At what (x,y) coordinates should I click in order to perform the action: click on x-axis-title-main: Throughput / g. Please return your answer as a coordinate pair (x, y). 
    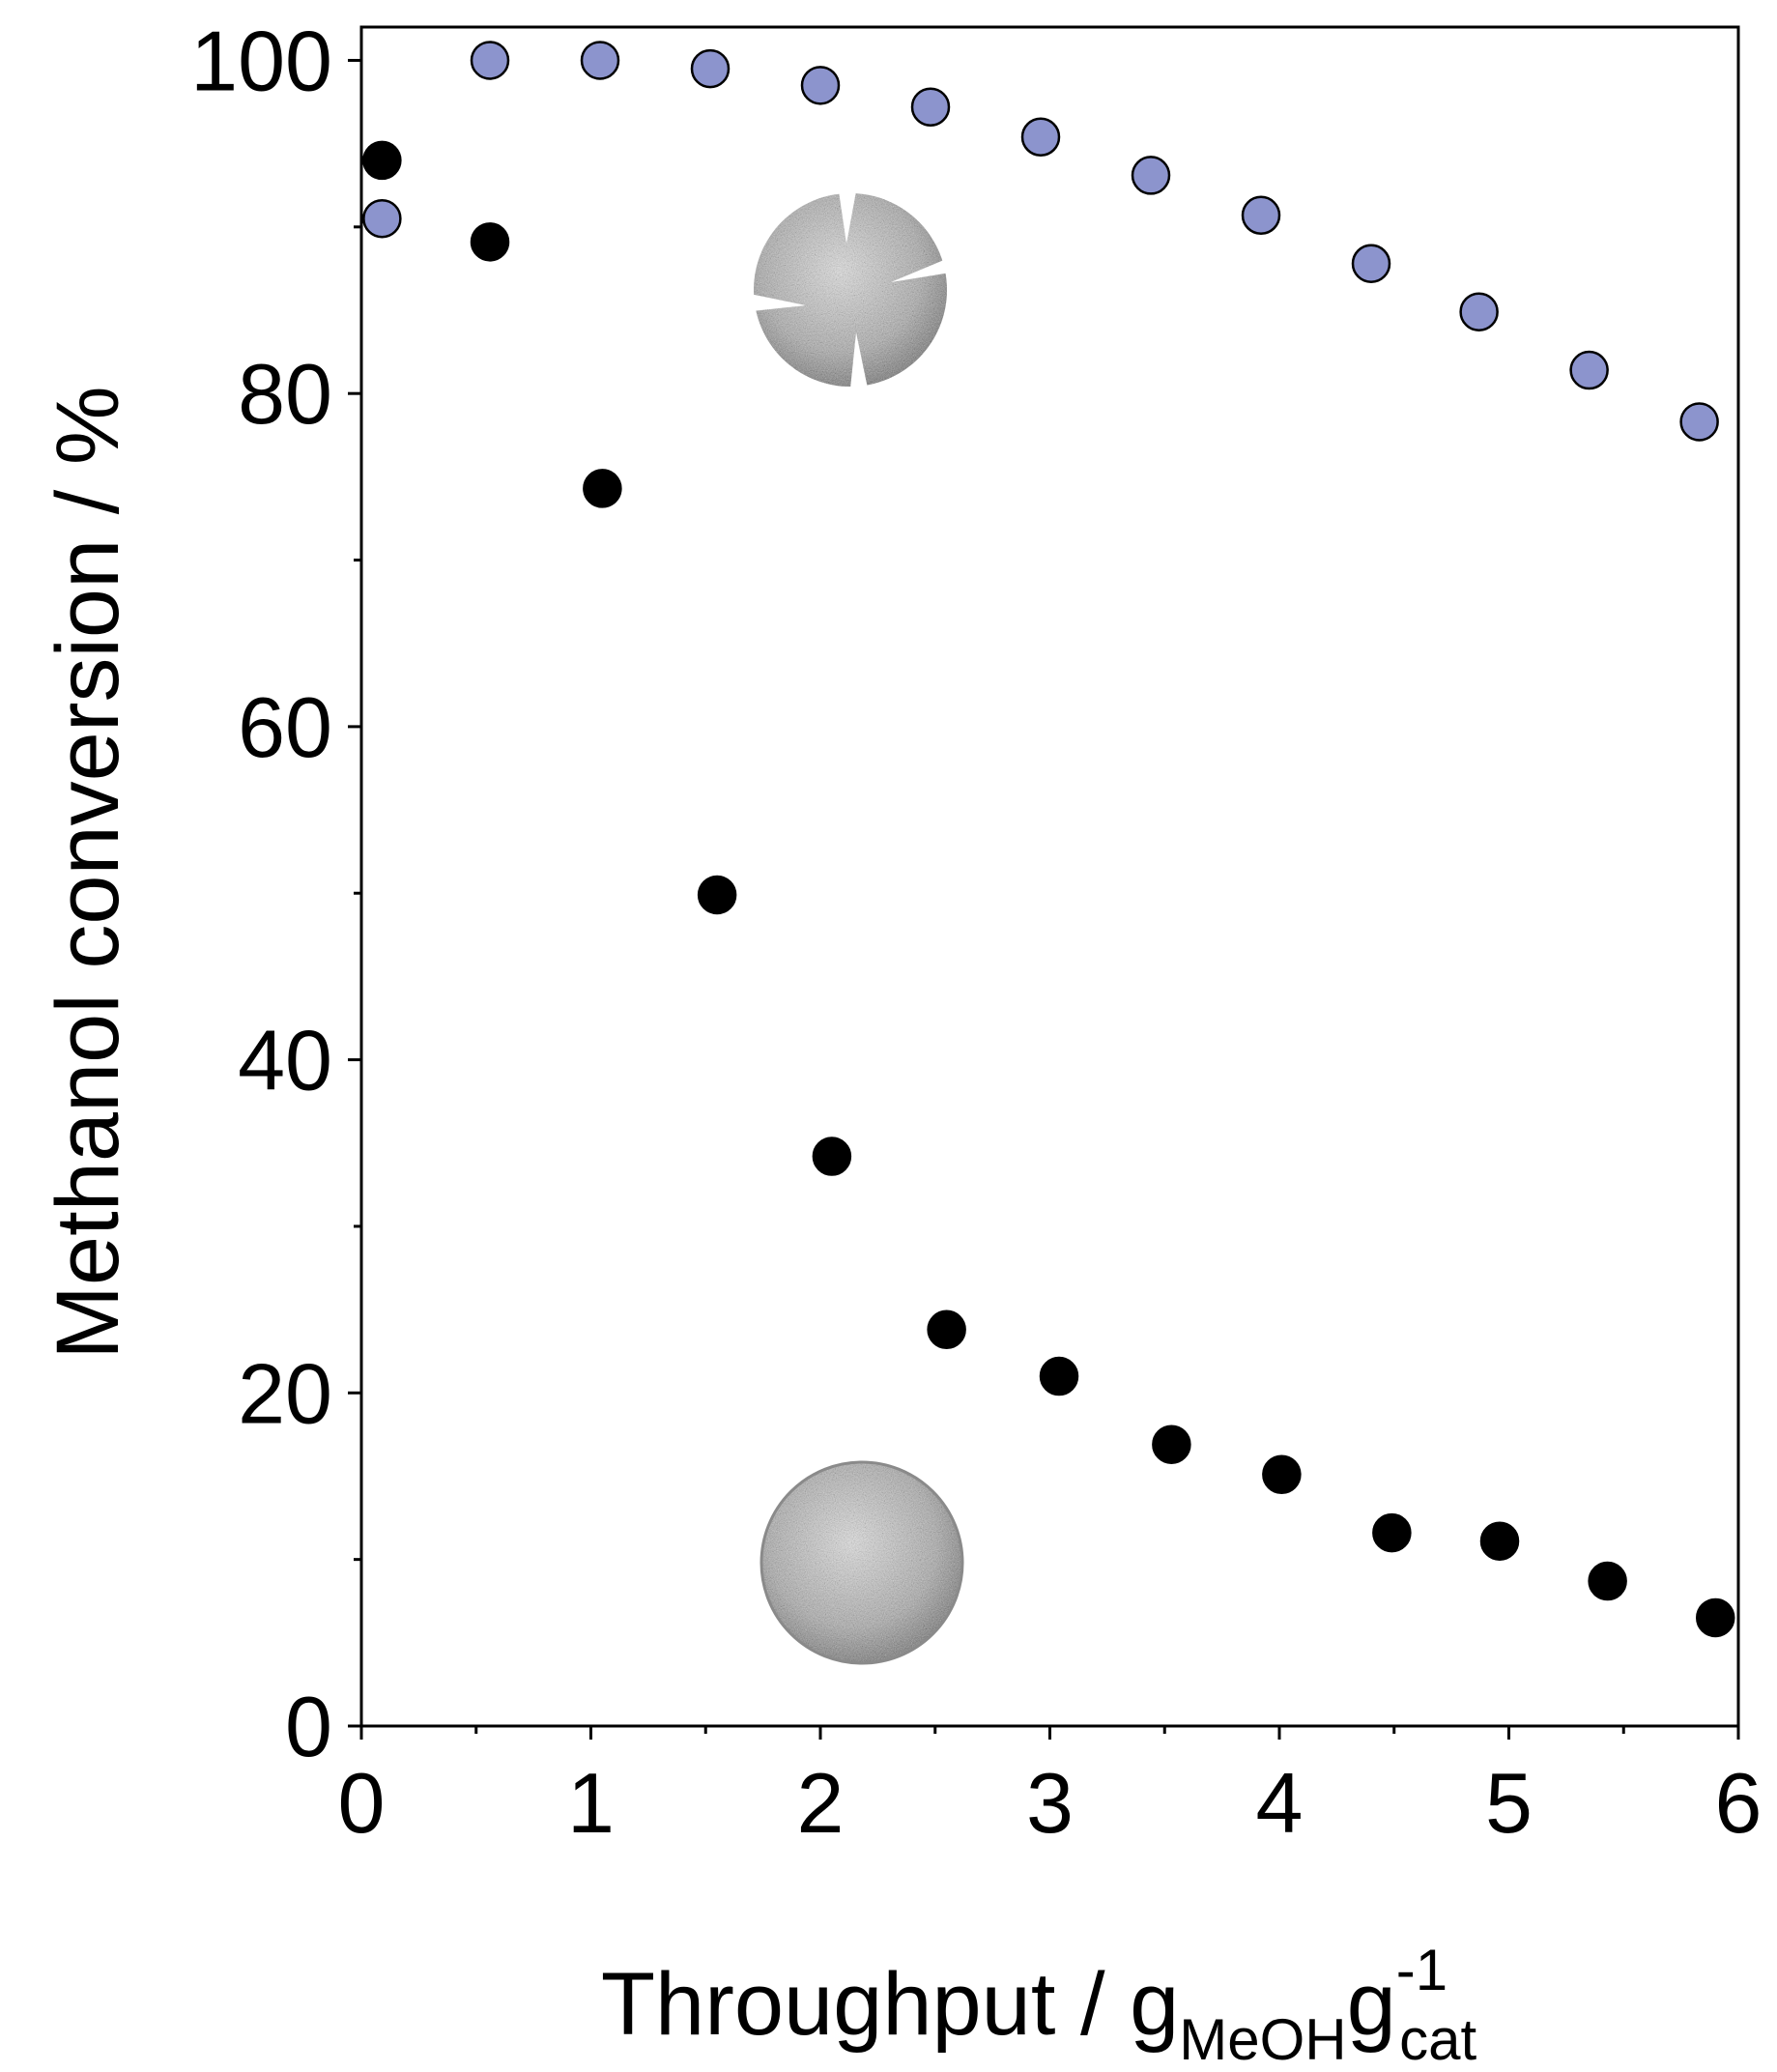
    Looking at the image, I should click on (890, 2004).